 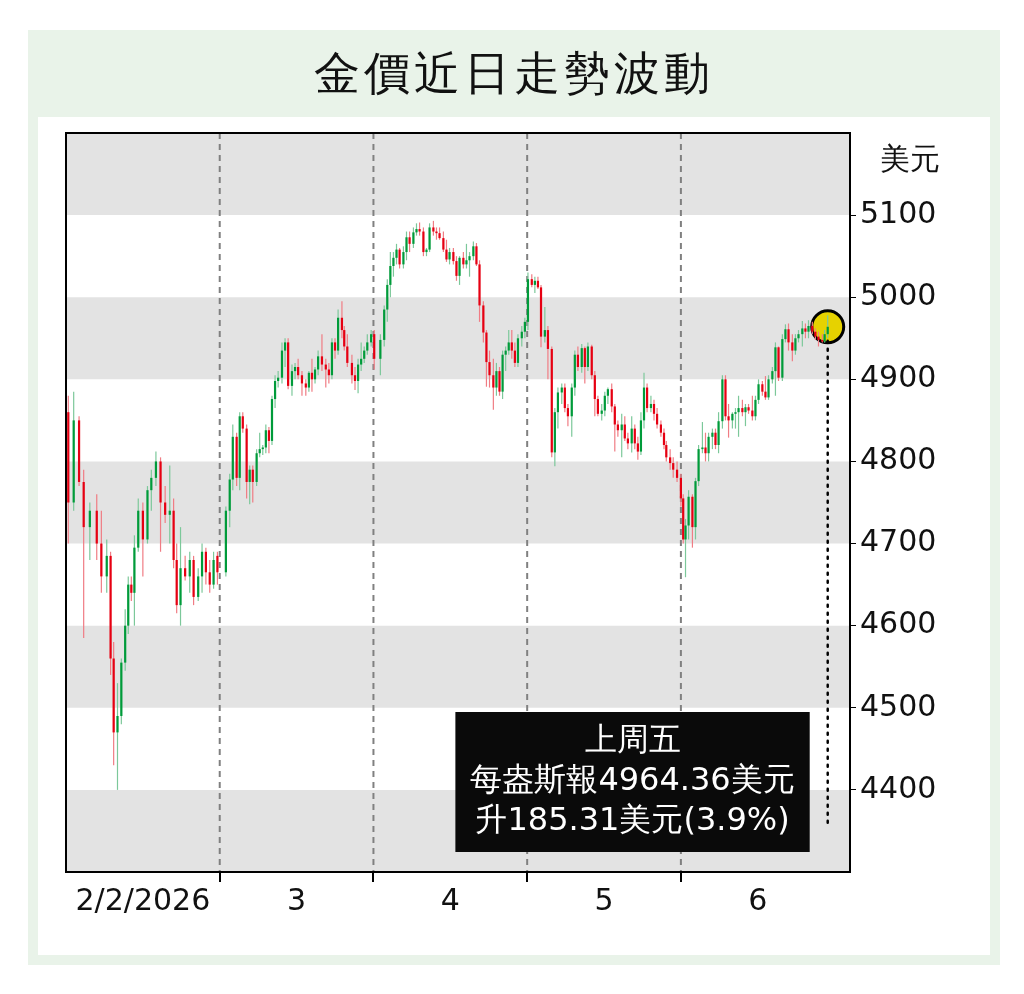 What do you see at coordinates (297, 899) in the screenshot?
I see `x-tick-label: 3` at bounding box center [297, 899].